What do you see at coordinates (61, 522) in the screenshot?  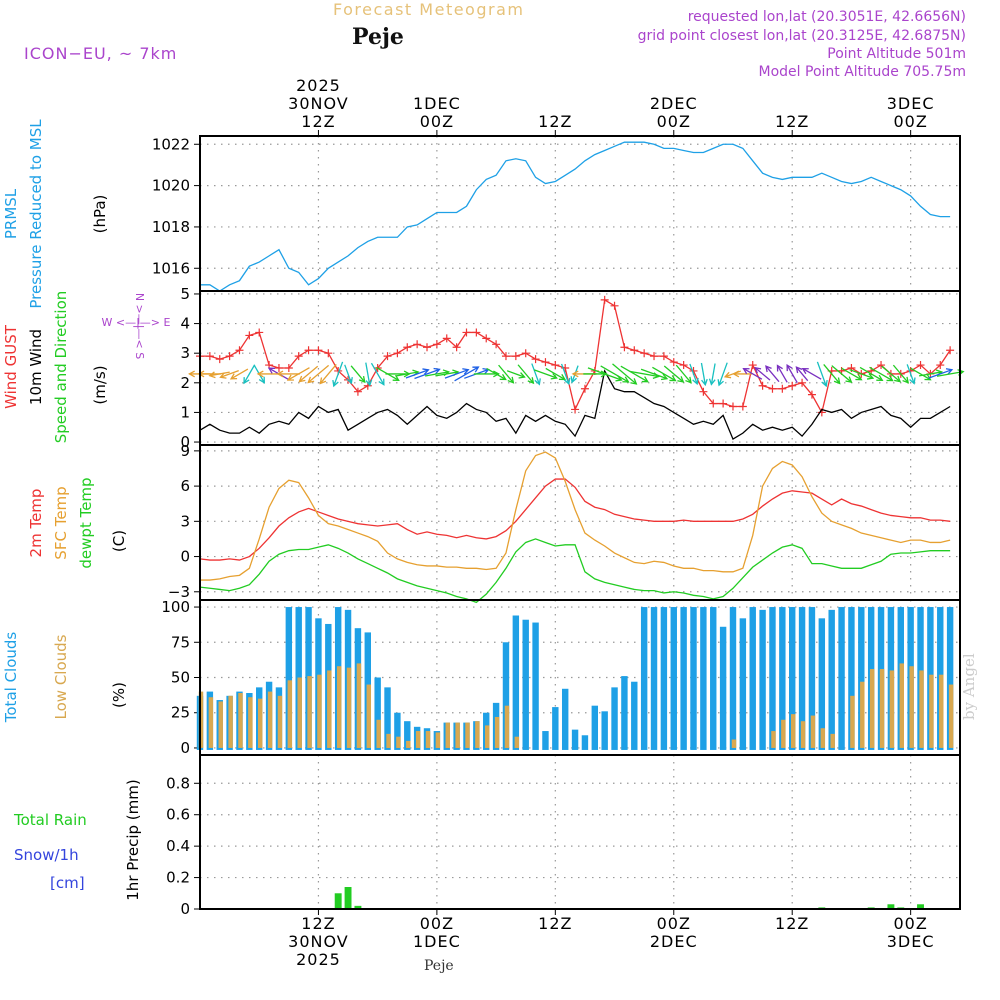 I see `panel-label: SFC Temp` at bounding box center [61, 522].